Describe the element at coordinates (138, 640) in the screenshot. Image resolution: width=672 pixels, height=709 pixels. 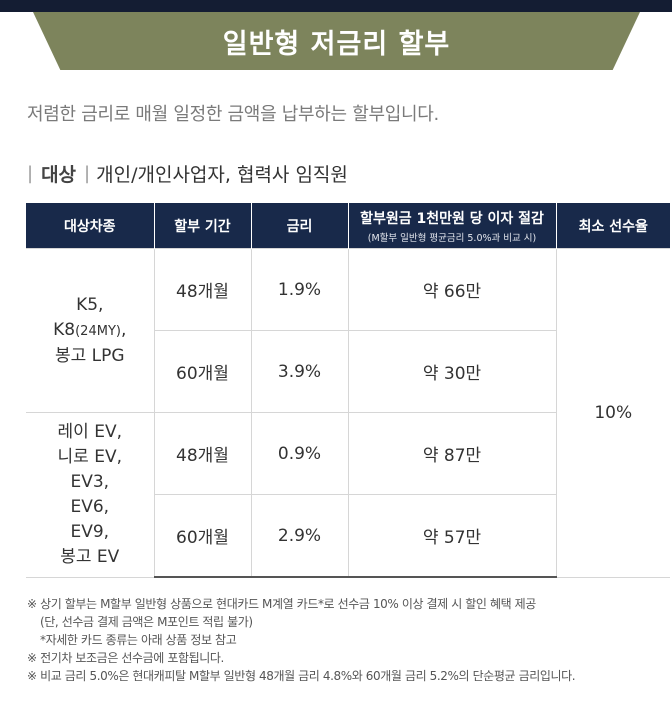
I see `footnote: *자세한 카드 종류는 아래 상품 정보 참고` at that location.